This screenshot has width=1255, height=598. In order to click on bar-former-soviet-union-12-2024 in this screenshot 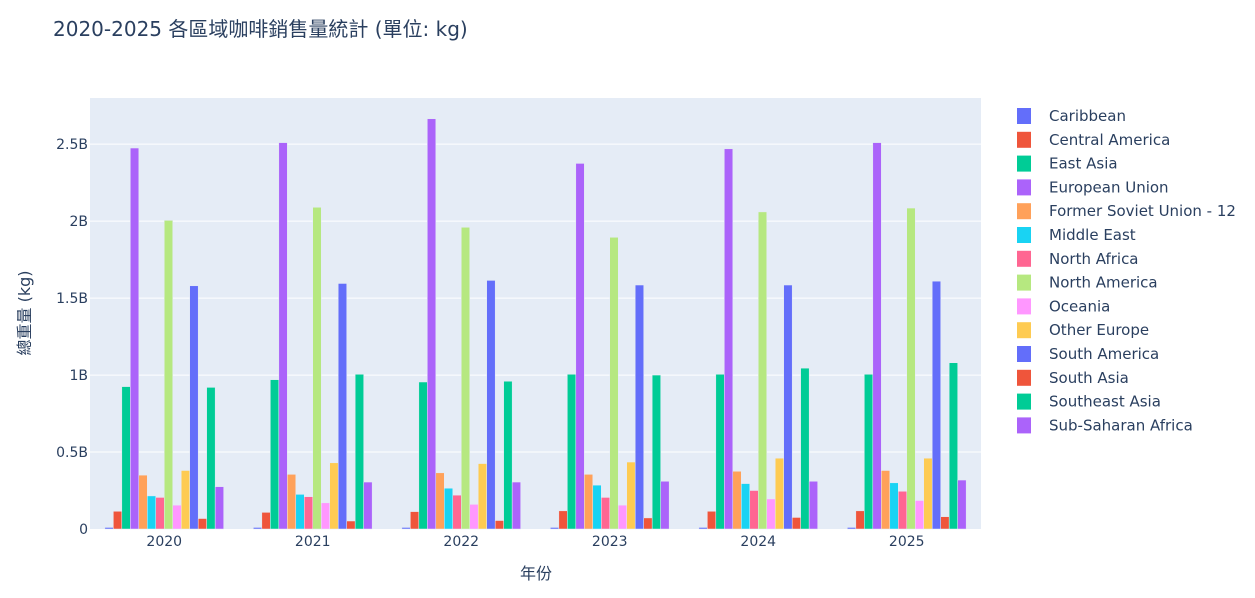, I will do `click(737, 500)`.